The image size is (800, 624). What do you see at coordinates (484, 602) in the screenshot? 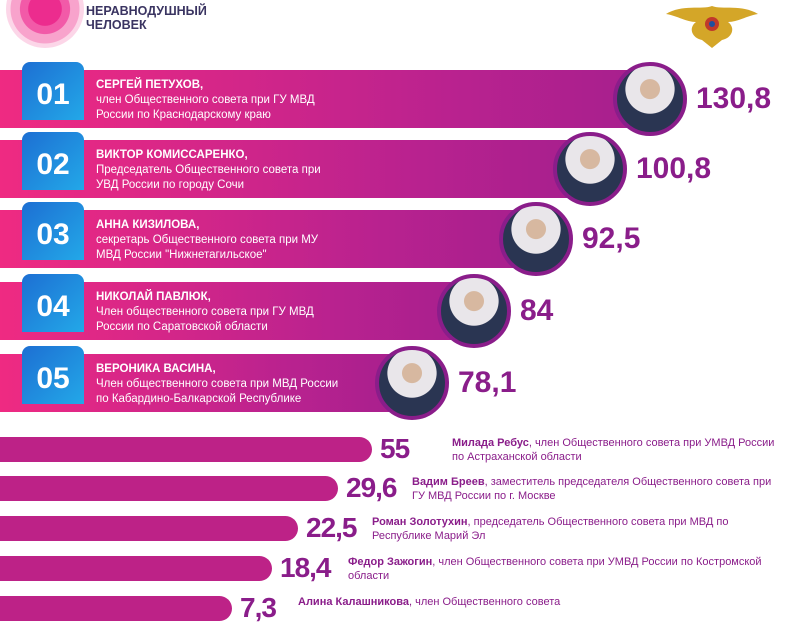
I see `person-role: , член Общественного совета` at bounding box center [484, 602].